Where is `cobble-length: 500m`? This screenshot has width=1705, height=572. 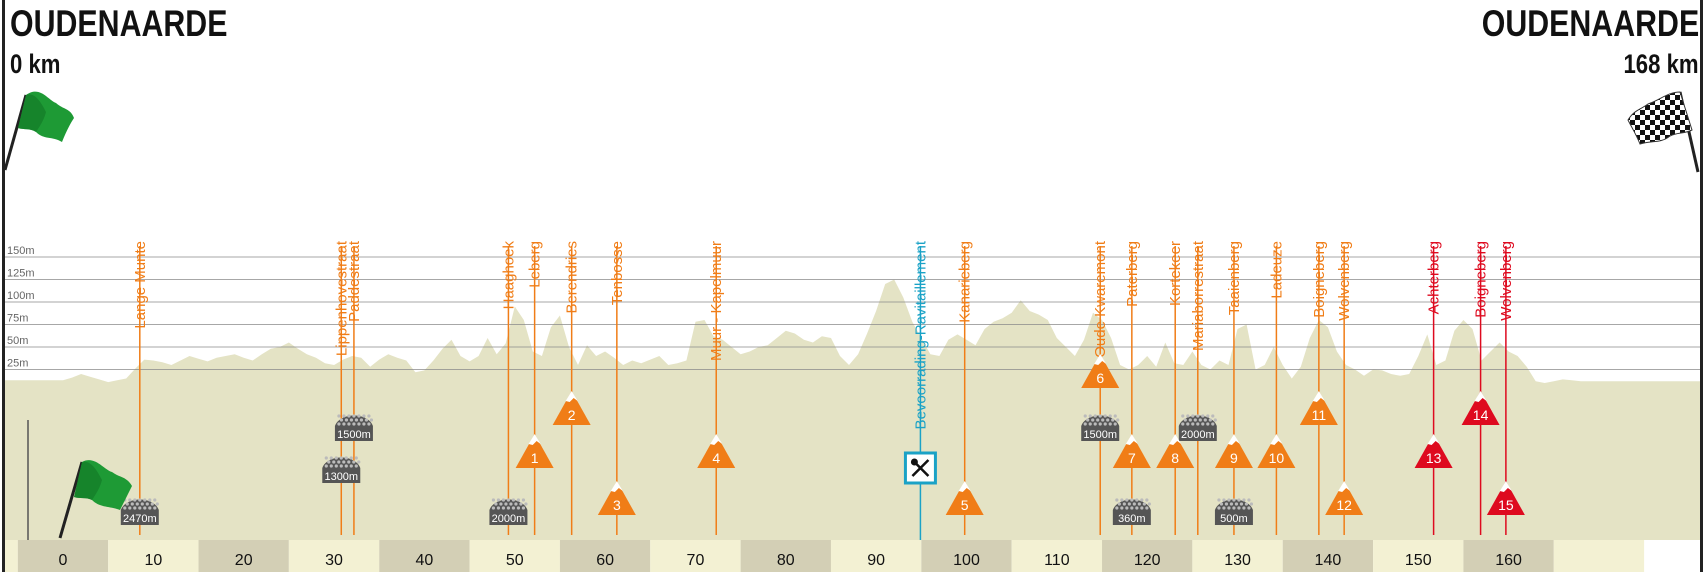 cobble-length: 500m is located at coordinates (1234, 519).